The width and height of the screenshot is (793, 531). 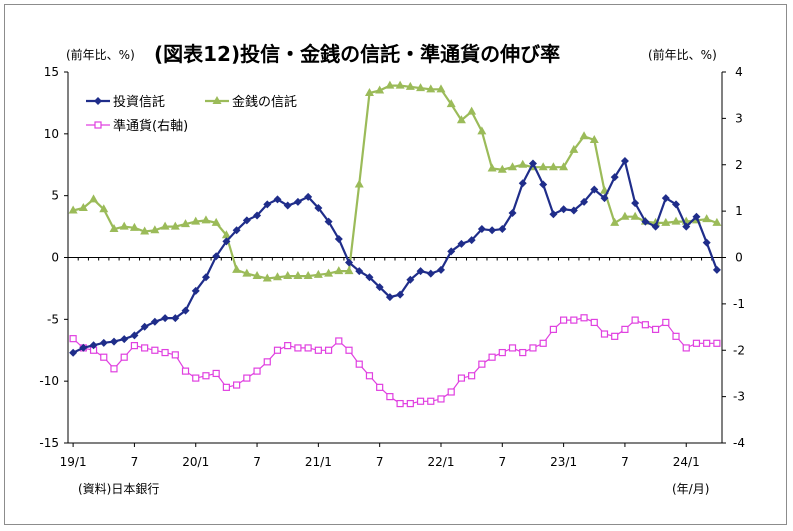 I want to click on right-unit-label: (前年比、%), so click(x=682, y=54).